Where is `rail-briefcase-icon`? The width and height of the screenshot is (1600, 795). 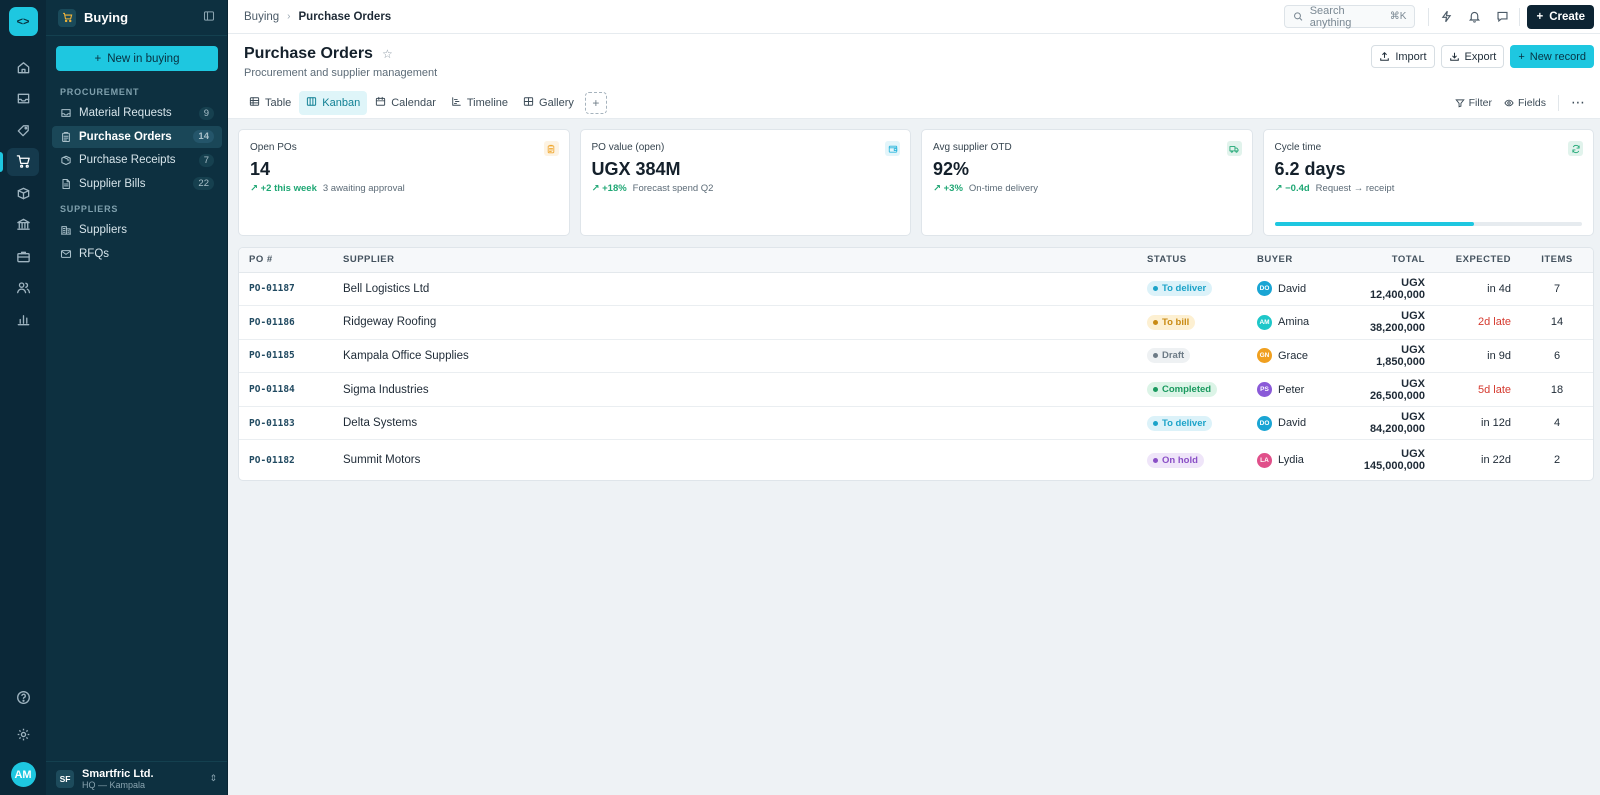
rail-briefcase-icon is located at coordinates (23, 256).